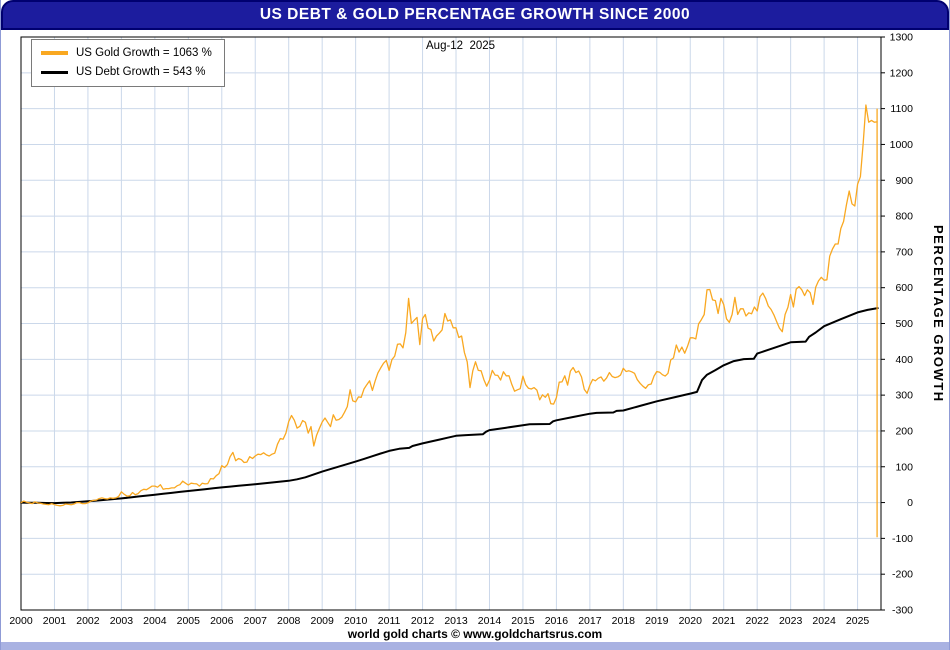 Image resolution: width=950 pixels, height=650 pixels. Describe the element at coordinates (389, 620) in the screenshot. I see `x-tick-label: 2011` at that location.